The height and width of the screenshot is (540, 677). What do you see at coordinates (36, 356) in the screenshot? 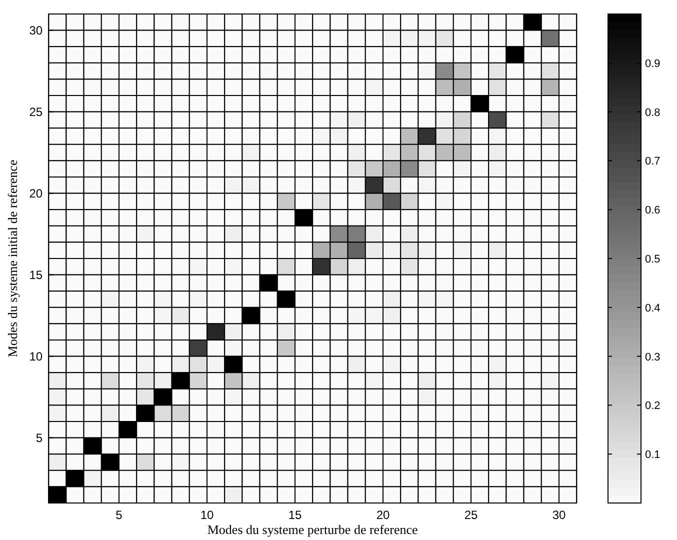
I see `y-tick-label: 10` at bounding box center [36, 356].